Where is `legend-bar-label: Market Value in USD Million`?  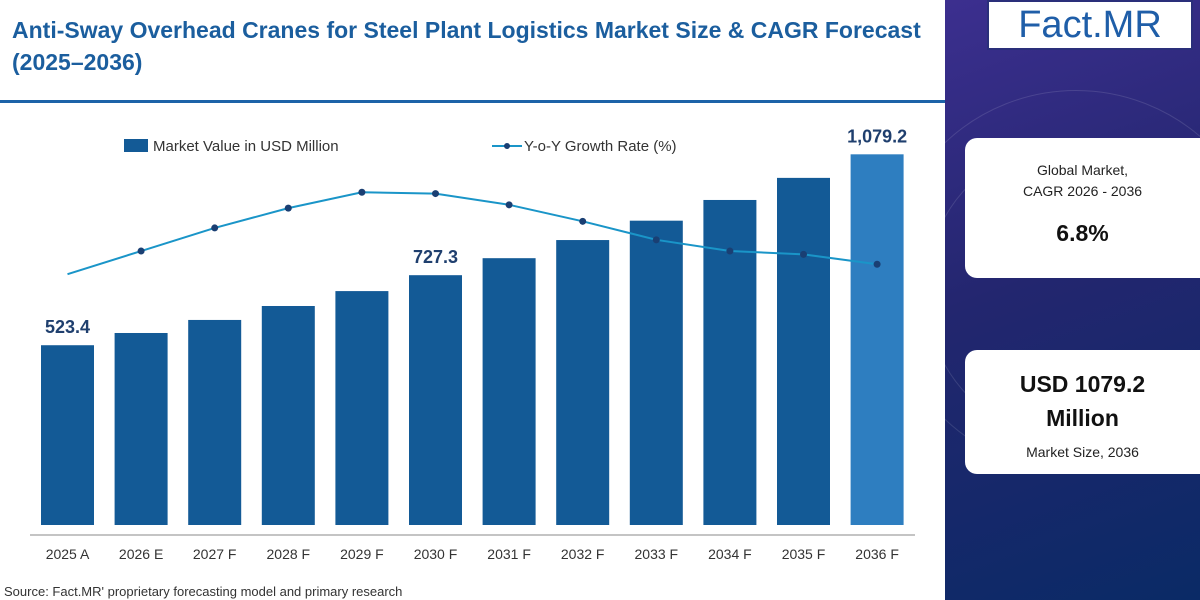 legend-bar-label: Market Value in USD Million is located at coordinates (246, 146).